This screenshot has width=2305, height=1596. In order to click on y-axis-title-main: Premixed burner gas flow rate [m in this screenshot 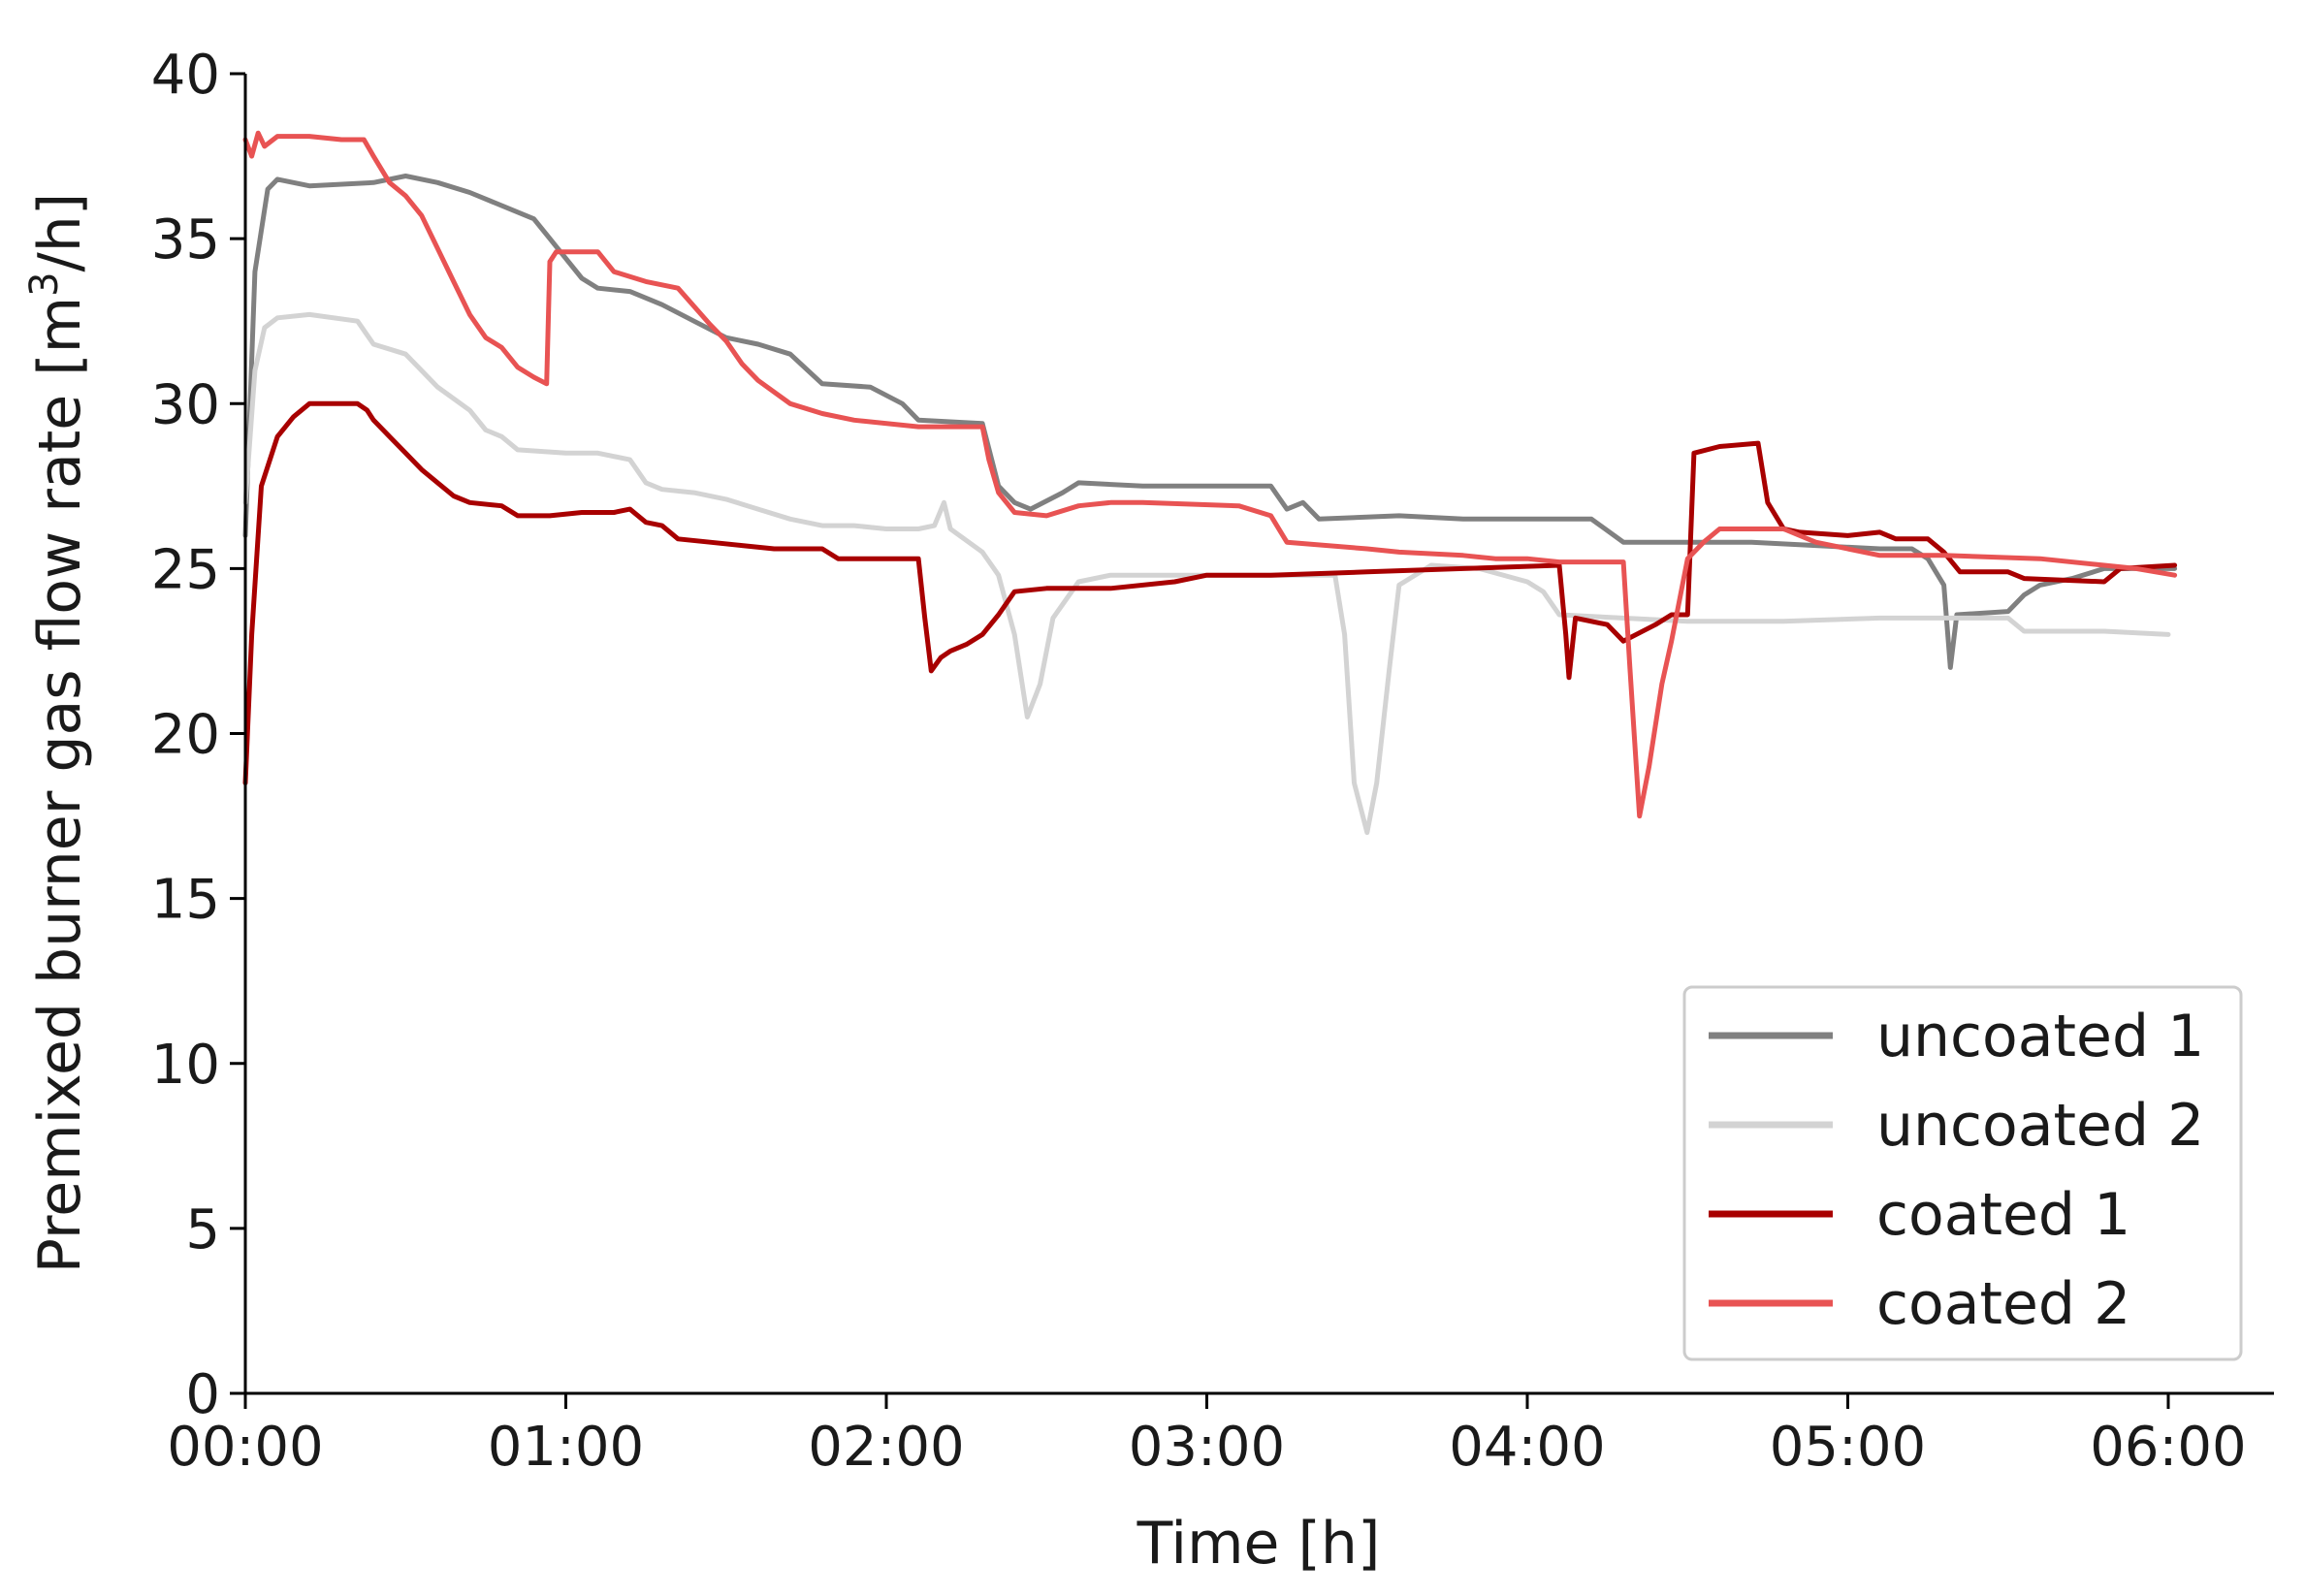, I will do `click(60, 785)`.